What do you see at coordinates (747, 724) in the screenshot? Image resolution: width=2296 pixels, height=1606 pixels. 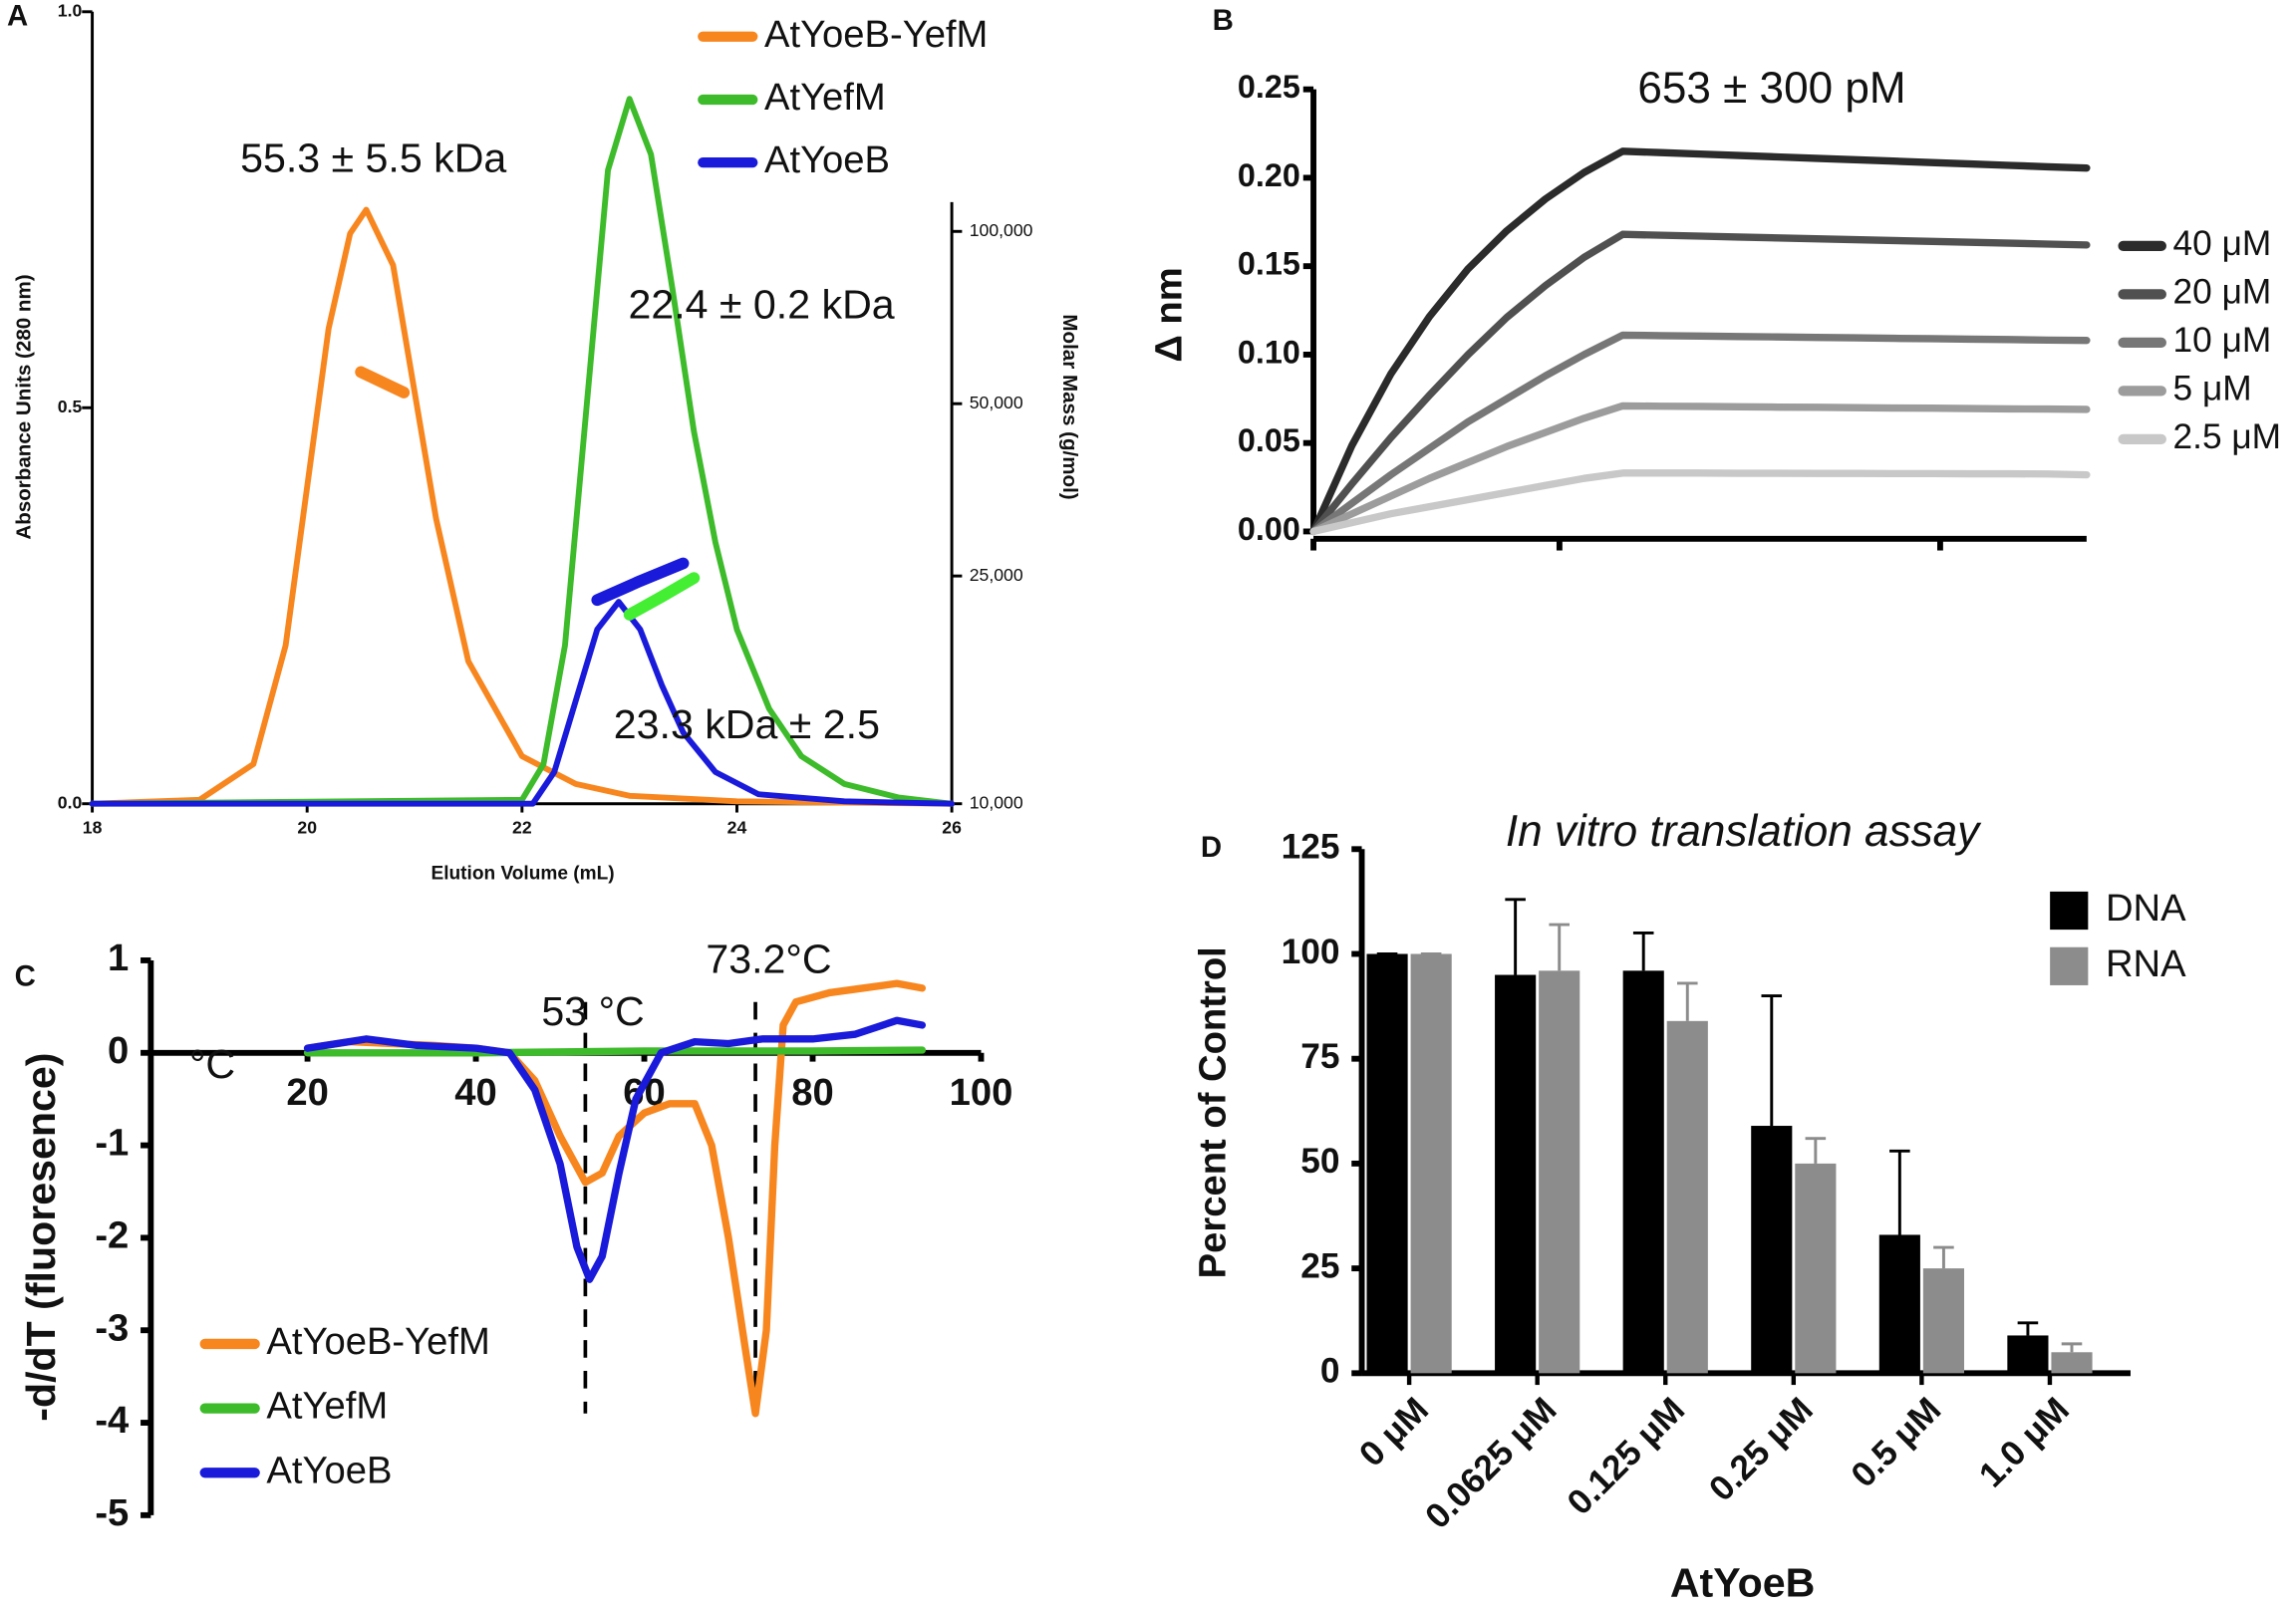 I see `annotation: 23.3 kDa ± 2.5` at bounding box center [747, 724].